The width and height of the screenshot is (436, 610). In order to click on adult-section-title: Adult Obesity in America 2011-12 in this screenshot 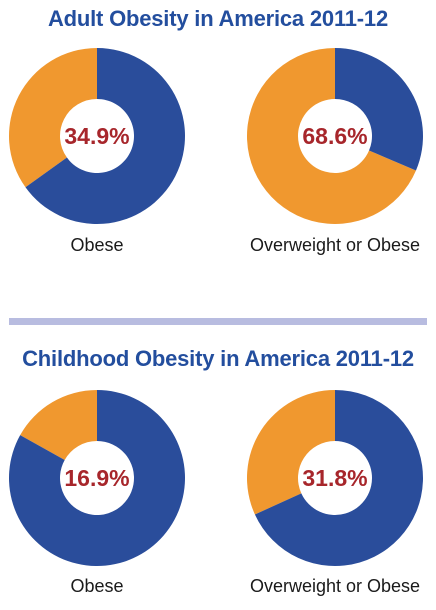, I will do `click(218, 18)`.